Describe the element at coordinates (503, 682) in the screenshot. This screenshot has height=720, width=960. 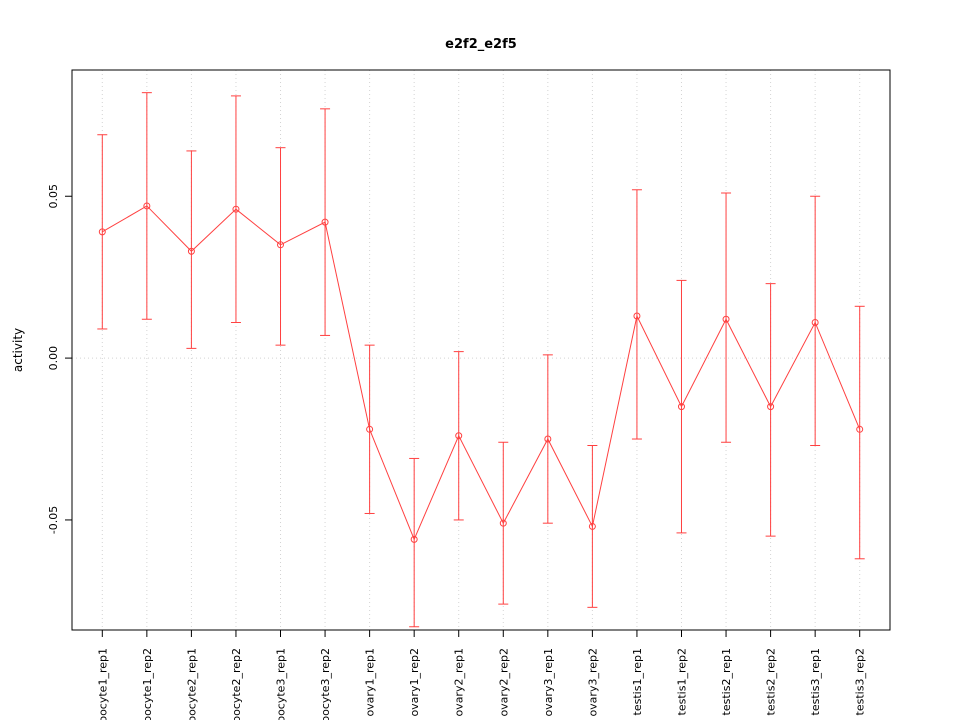
I see `x-tick-label: ovary2_rep2` at that location.